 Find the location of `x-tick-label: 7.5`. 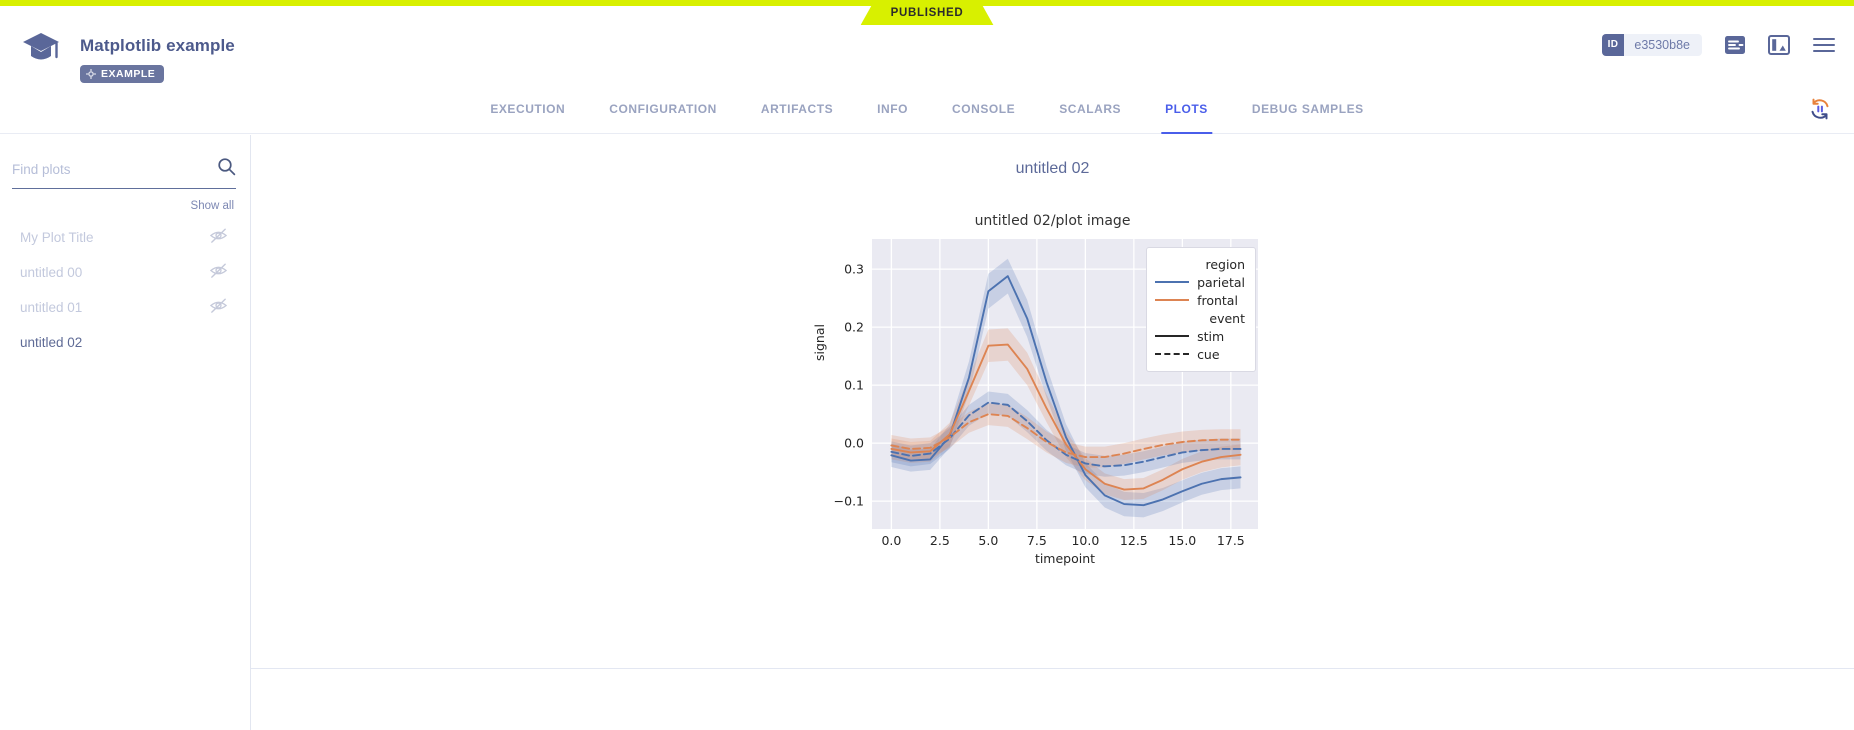

x-tick-label: 7.5 is located at coordinates (1036, 540).